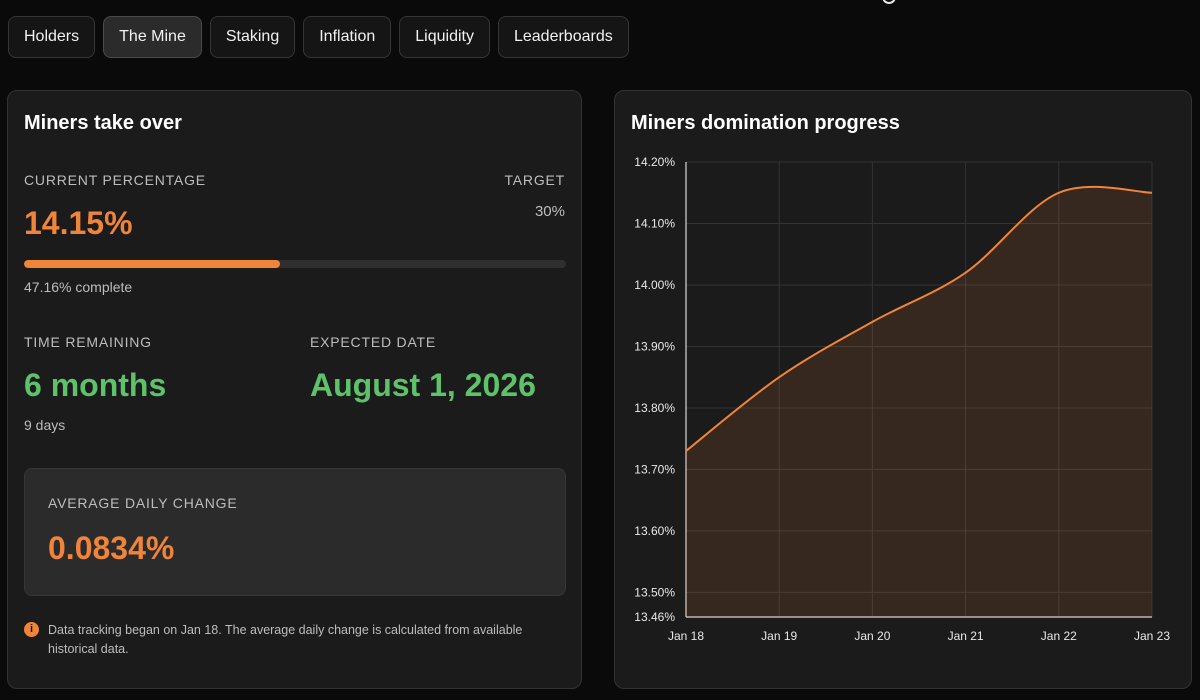 This screenshot has width=1200, height=700. I want to click on progress-text: 47.16% complete, so click(78, 287).